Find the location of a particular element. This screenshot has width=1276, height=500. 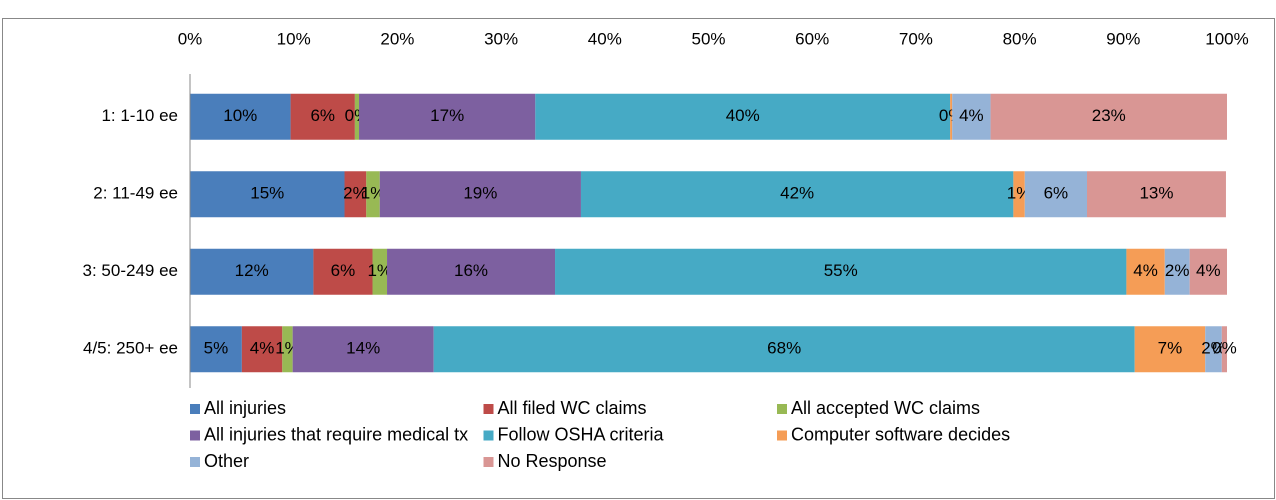

x-tick-label: 20% is located at coordinates (397, 38).